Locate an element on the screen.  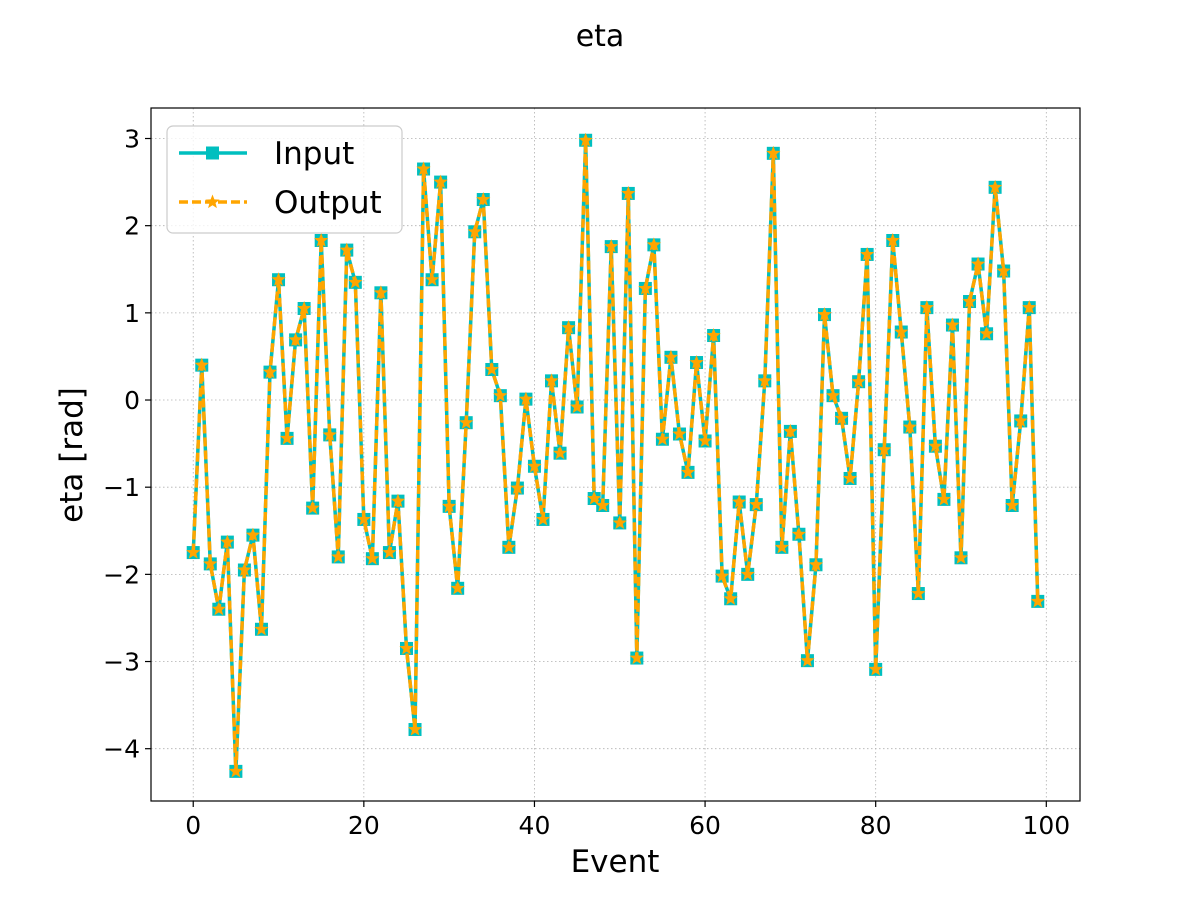
x-tick-label: 0 is located at coordinates (193, 825).